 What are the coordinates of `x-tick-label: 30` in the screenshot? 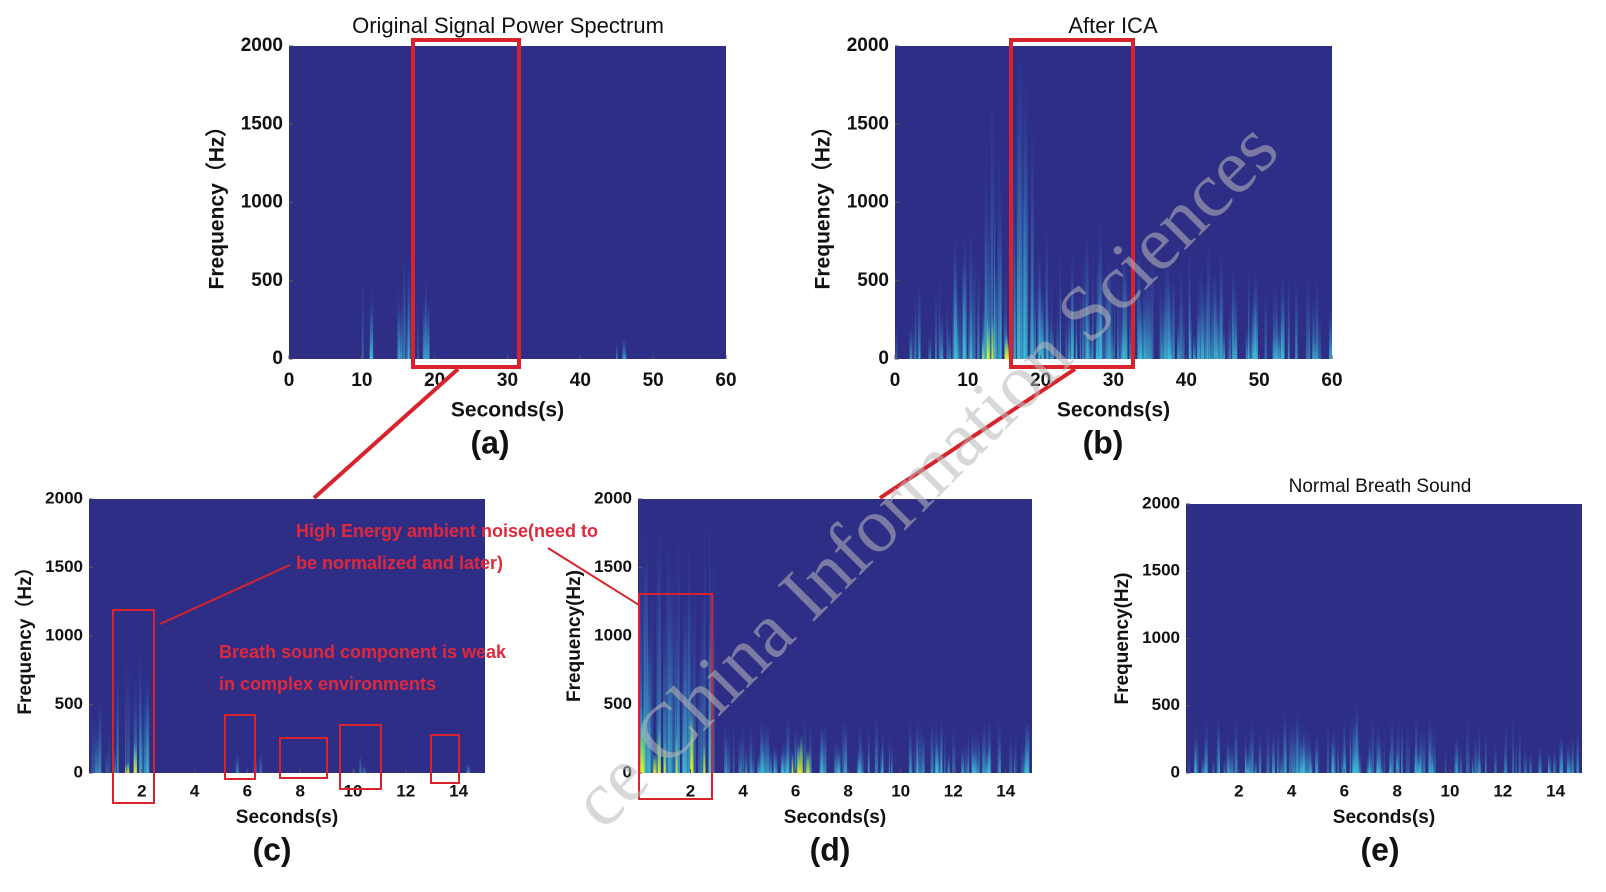 It's located at (507, 380).